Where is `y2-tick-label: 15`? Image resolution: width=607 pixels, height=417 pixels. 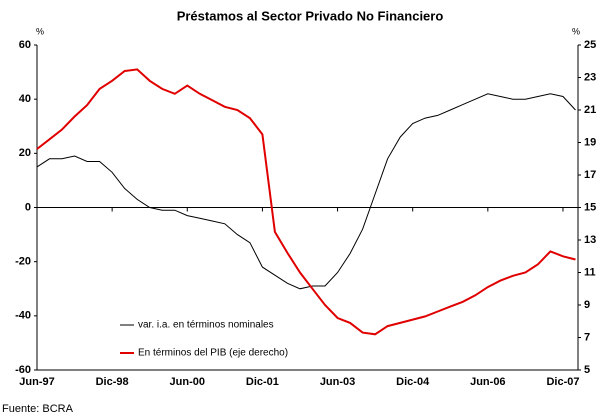
y2-tick-label: 15 is located at coordinates (590, 207).